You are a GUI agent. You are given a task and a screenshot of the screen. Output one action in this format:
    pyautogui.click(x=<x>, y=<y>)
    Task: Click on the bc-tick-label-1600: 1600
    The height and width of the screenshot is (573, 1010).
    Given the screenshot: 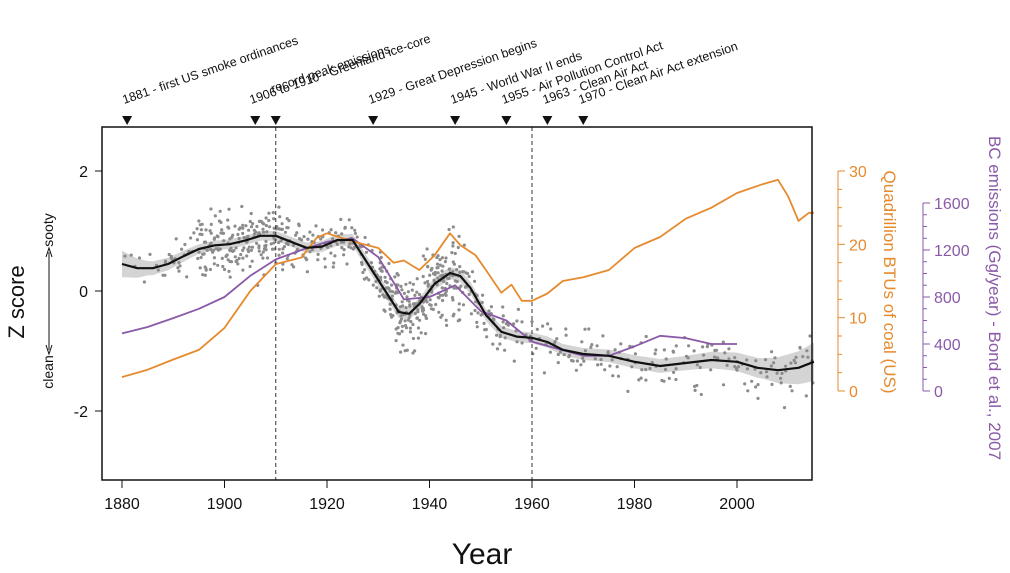 What is the action you would take?
    pyautogui.click(x=952, y=204)
    